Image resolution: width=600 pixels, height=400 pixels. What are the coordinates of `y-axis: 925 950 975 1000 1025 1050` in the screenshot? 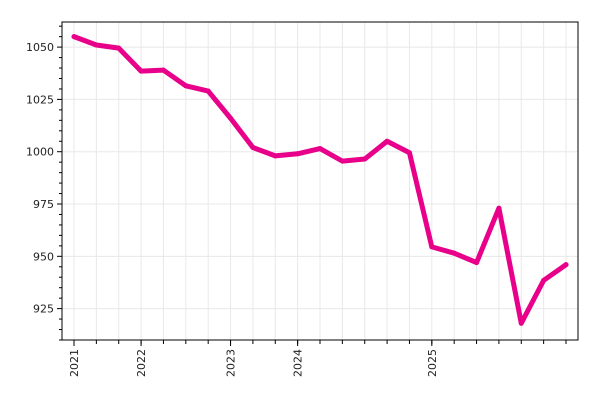 It's located at (44, 178).